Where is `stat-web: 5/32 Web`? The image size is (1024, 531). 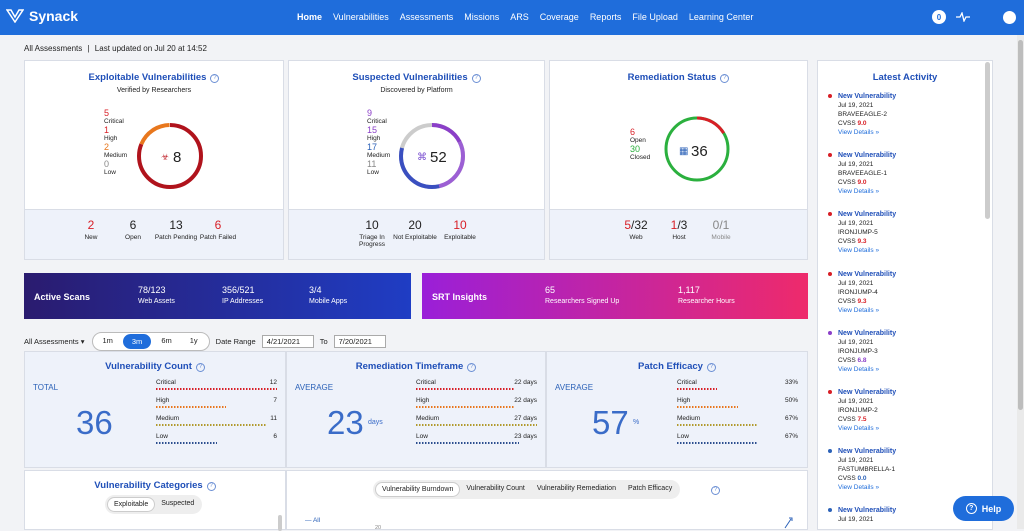 stat-web: 5/32 Web is located at coordinates (636, 229).